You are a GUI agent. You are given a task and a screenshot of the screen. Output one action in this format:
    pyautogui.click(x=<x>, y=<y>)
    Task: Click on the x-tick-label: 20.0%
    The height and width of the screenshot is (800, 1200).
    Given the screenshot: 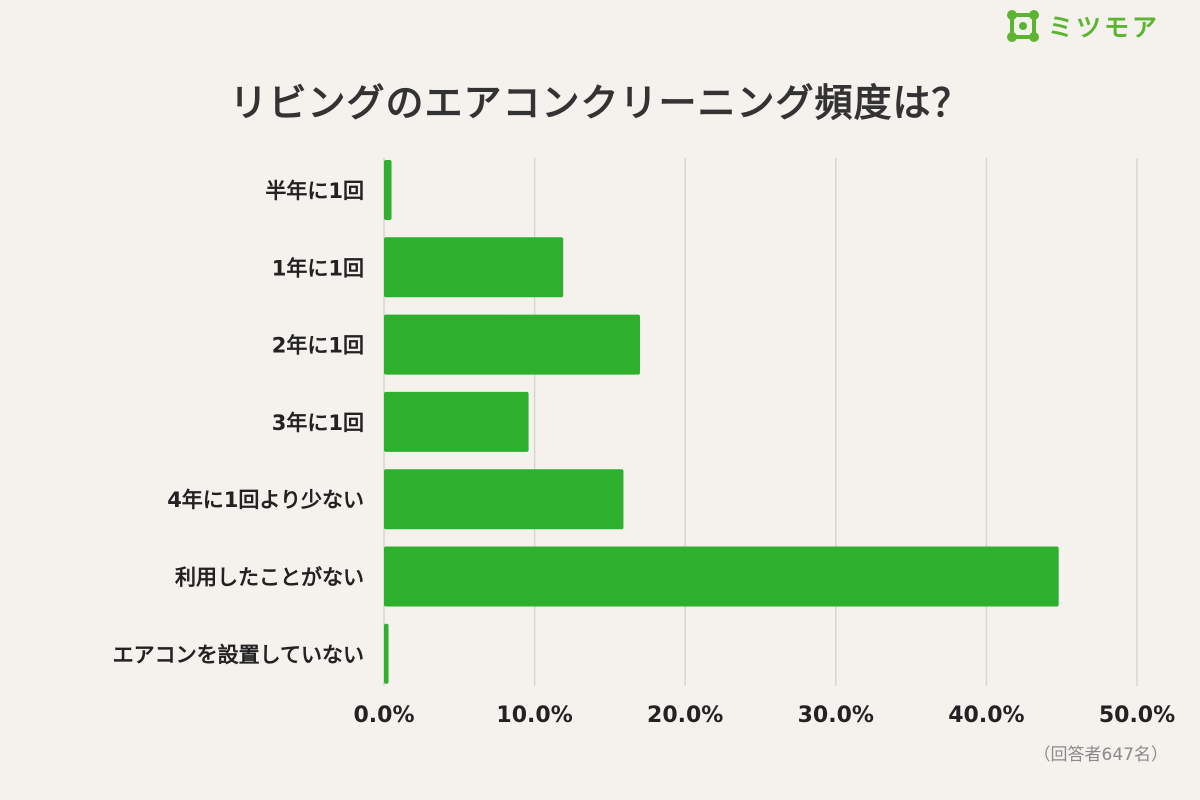 What is the action you would take?
    pyautogui.click(x=685, y=715)
    